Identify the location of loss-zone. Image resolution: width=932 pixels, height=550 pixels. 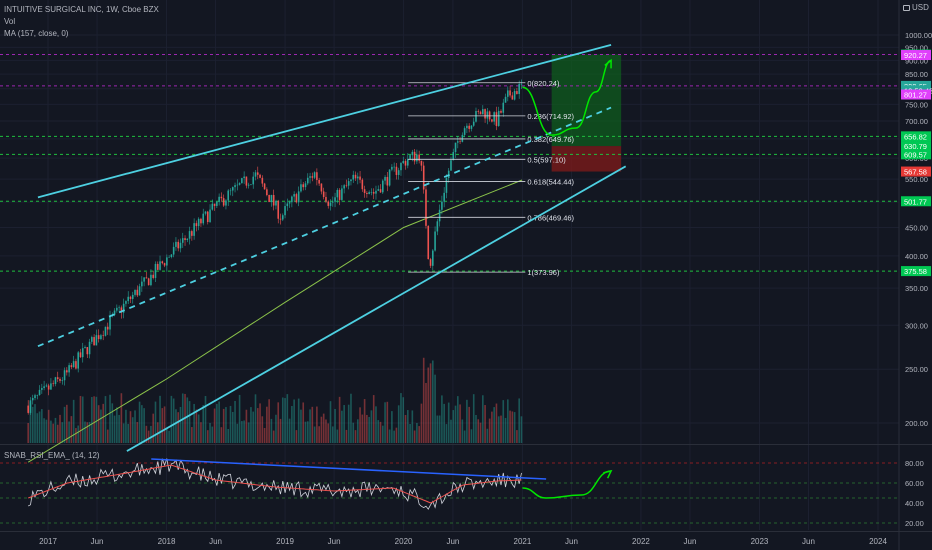
(586, 159).